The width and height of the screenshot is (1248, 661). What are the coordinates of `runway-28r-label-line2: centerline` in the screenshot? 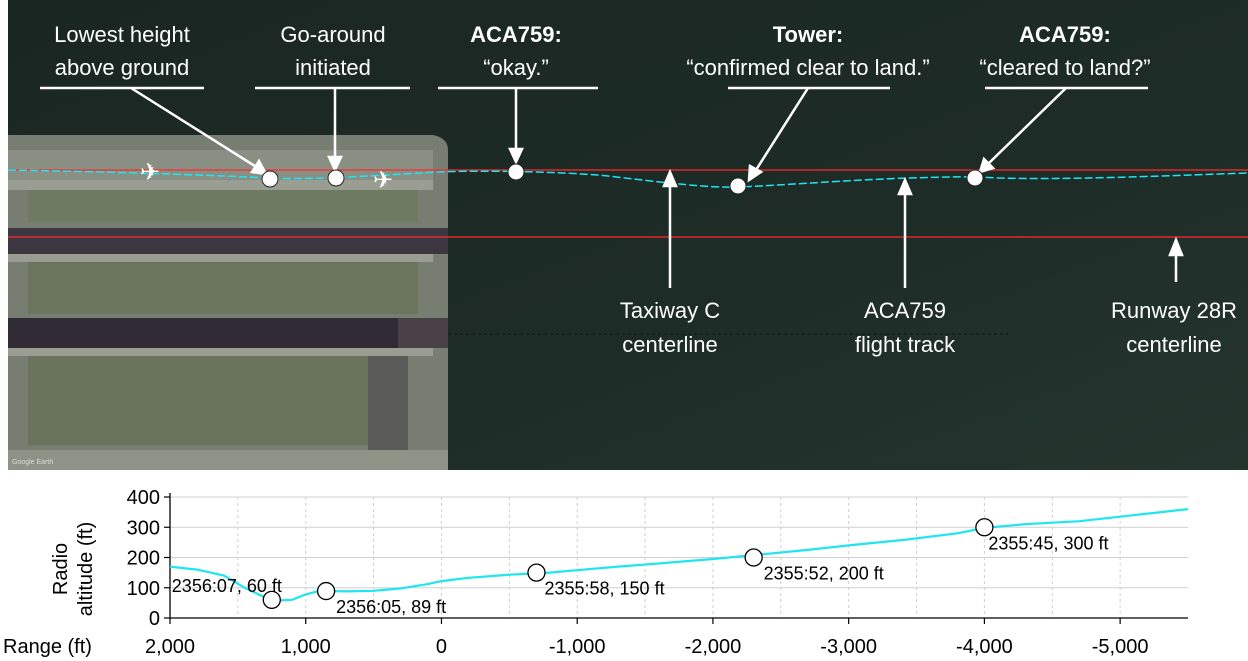 It's located at (1173, 344).